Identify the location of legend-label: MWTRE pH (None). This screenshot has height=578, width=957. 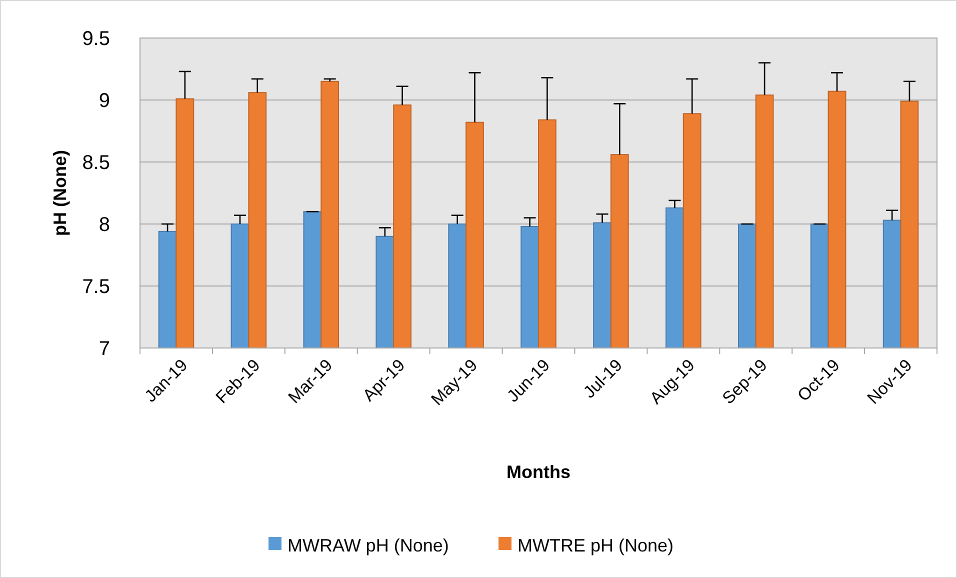
(596, 545).